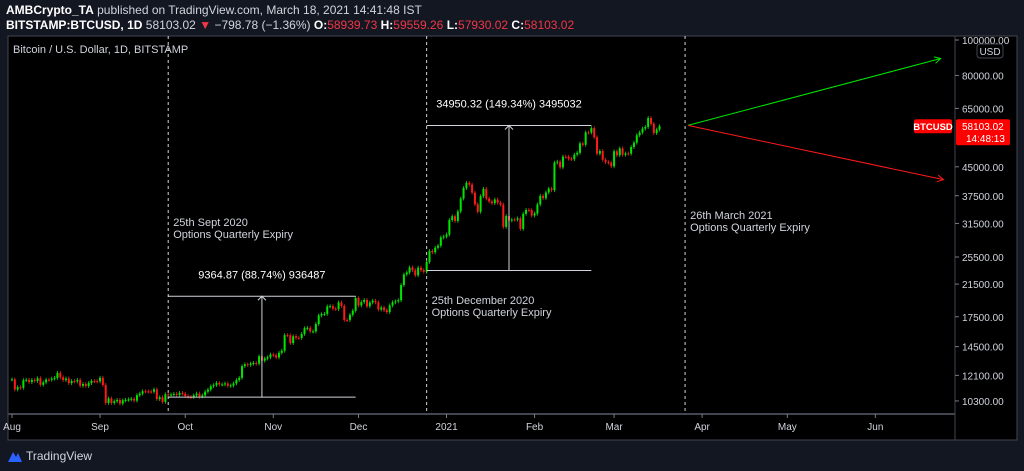 Image resolution: width=1024 pixels, height=471 pixels. I want to click on symbol-tag-label: BTCUSD, so click(933, 127).